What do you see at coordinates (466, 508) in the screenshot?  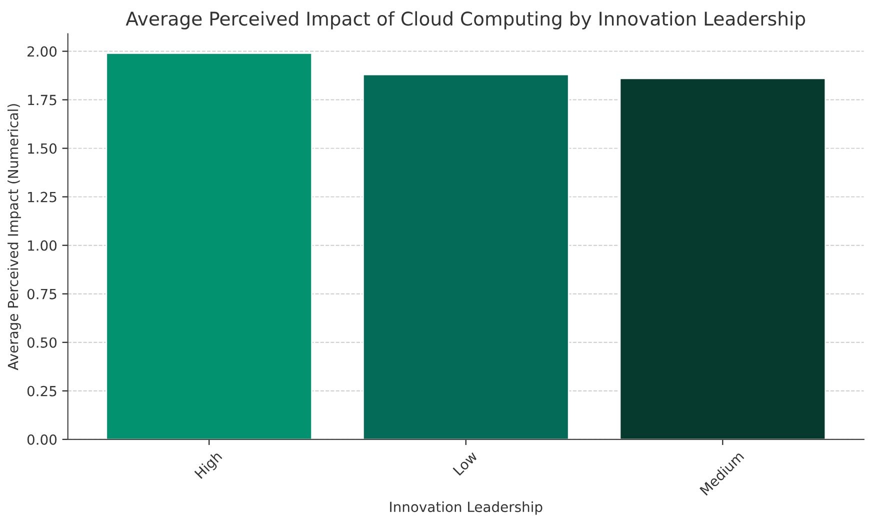 I see `x-axis-title: Innovation Leadership` at bounding box center [466, 508].